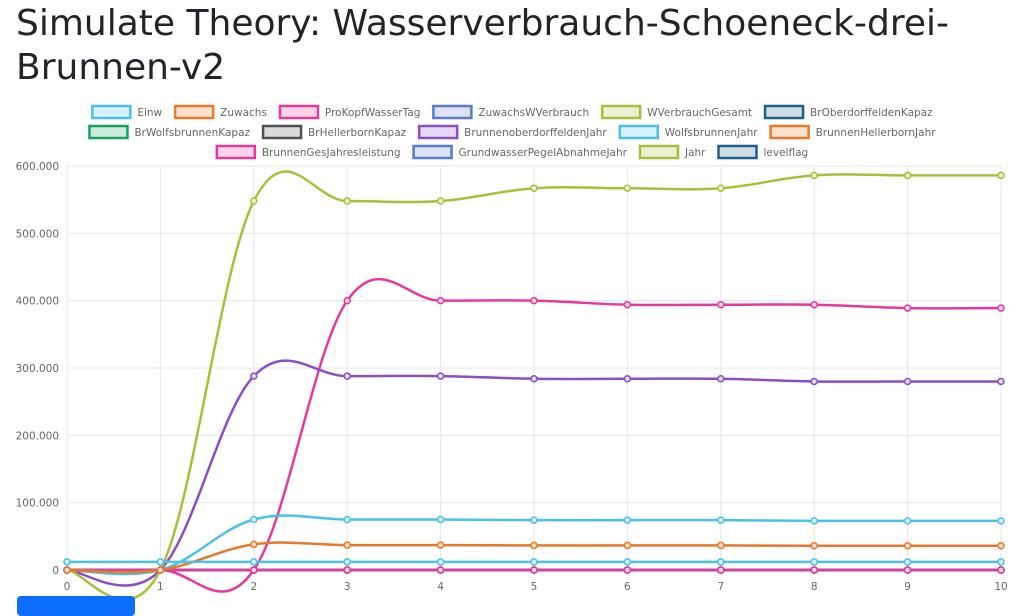  Describe the element at coordinates (814, 587) in the screenshot. I see `x-tick-label: 8` at that location.